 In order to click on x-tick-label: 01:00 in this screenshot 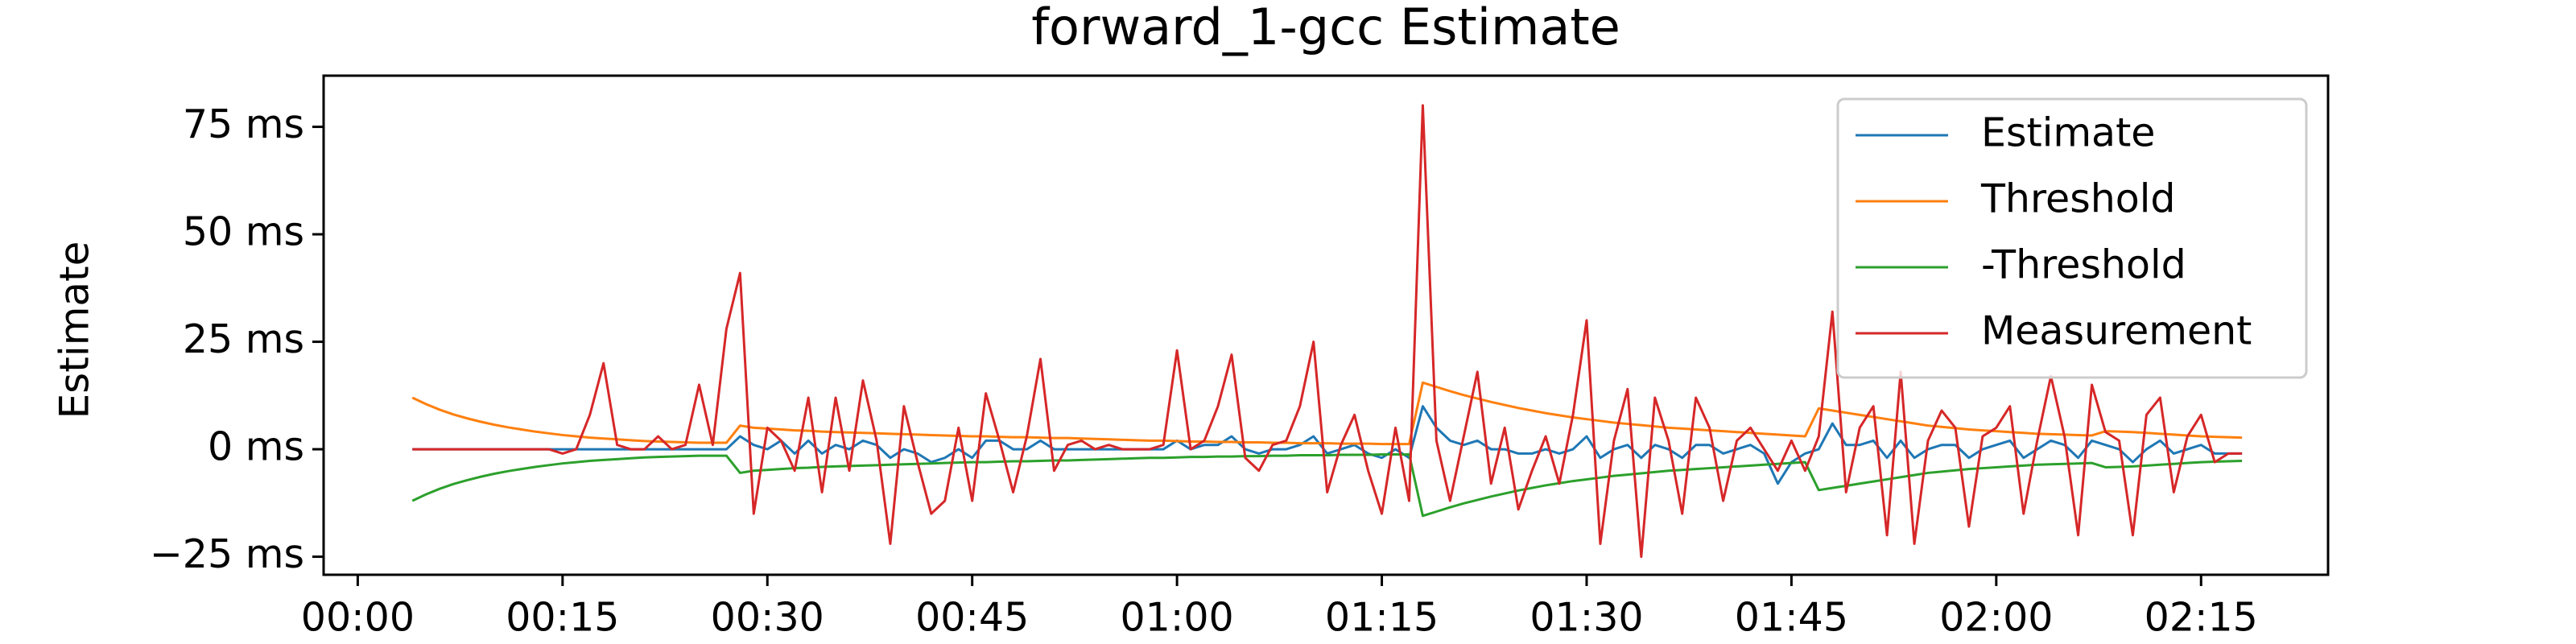, I will do `click(1177, 618)`.